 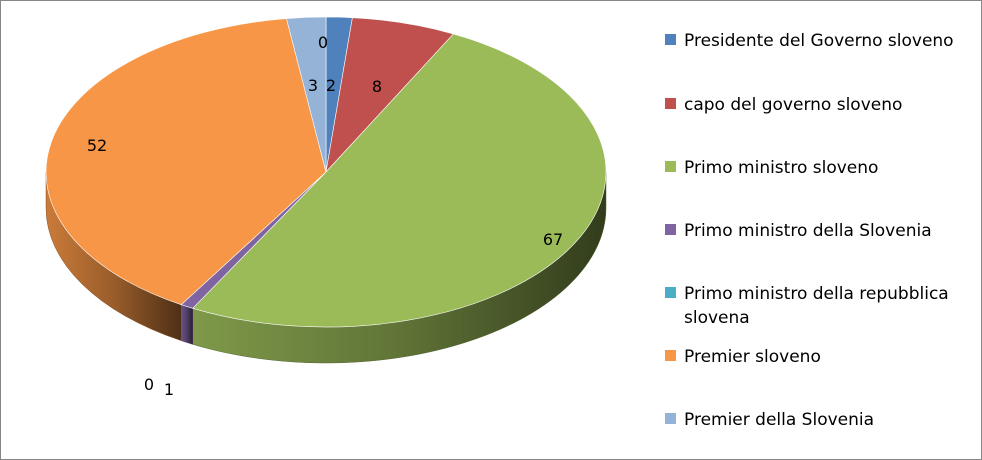 I want to click on data-label-top-zero: 0, so click(x=323, y=42).